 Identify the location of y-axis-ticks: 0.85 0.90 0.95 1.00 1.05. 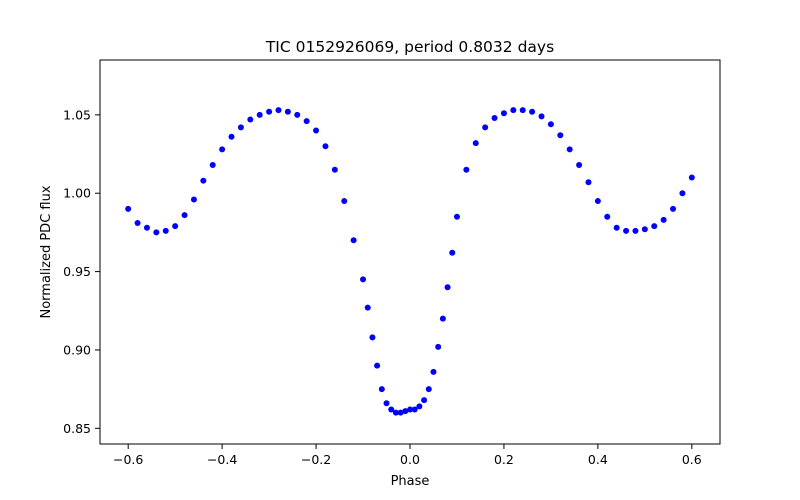
(81, 271).